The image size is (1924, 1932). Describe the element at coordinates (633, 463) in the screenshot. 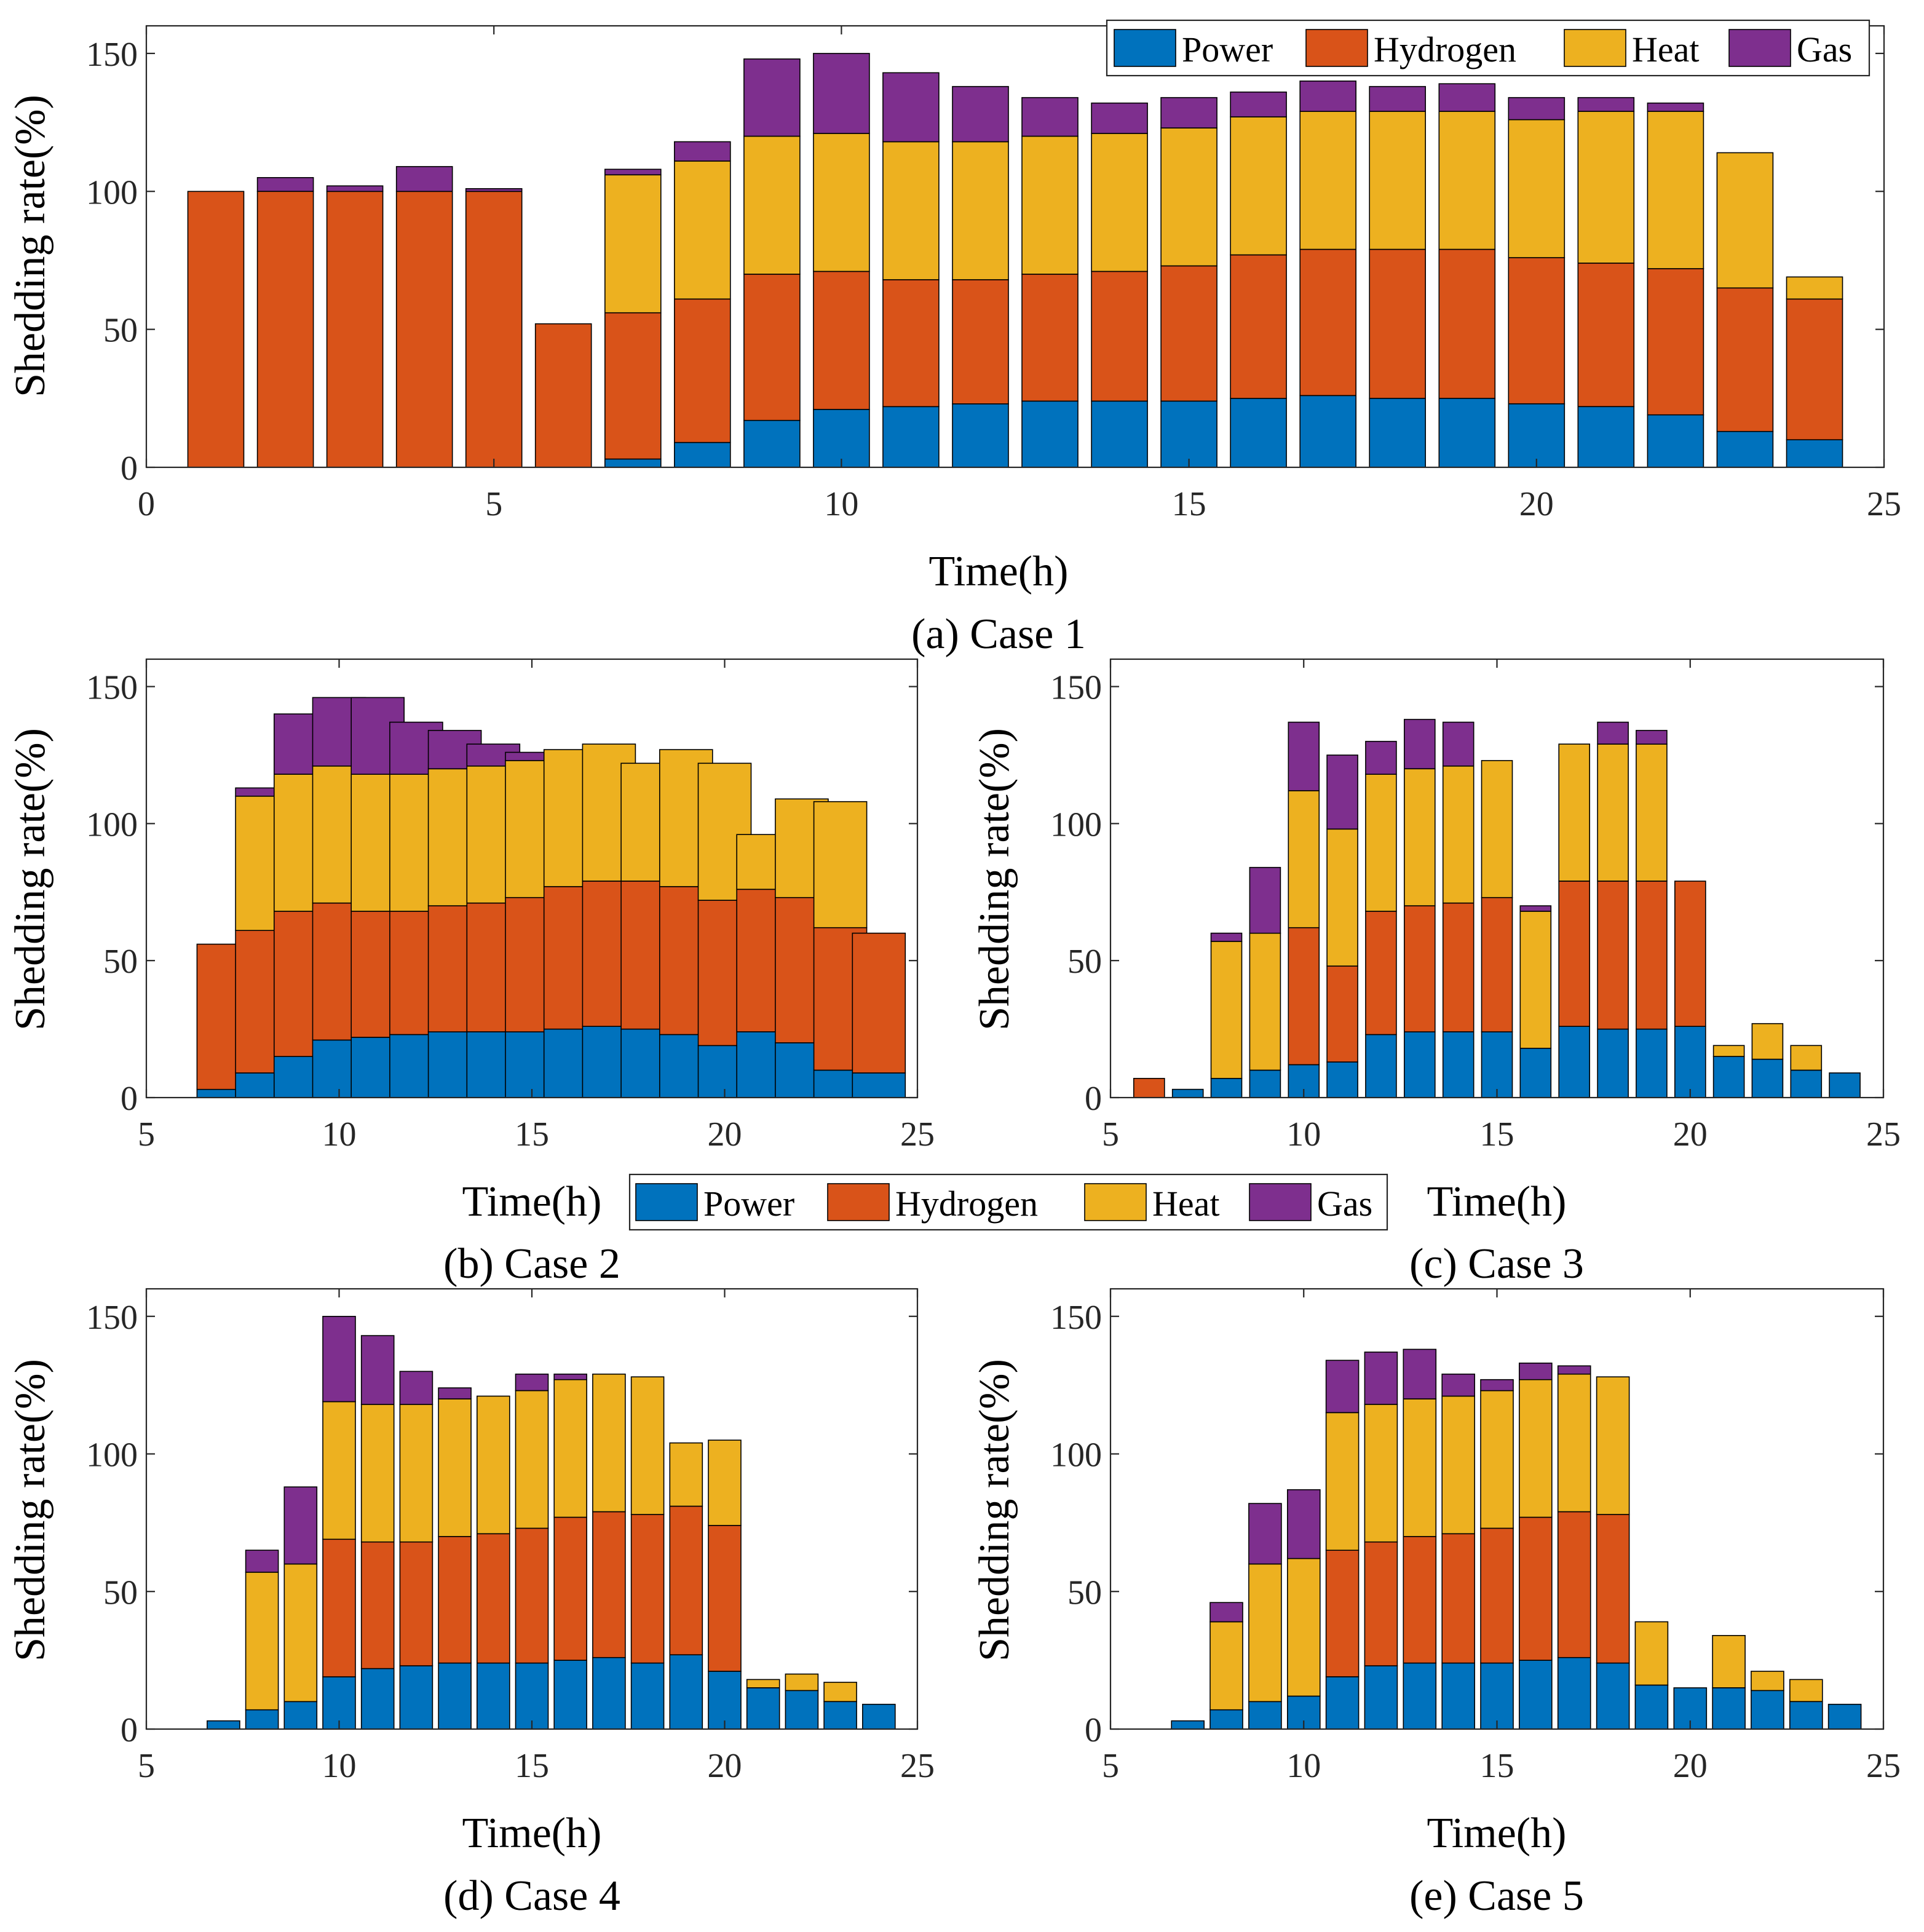

I see `bar-a-power-t7` at that location.